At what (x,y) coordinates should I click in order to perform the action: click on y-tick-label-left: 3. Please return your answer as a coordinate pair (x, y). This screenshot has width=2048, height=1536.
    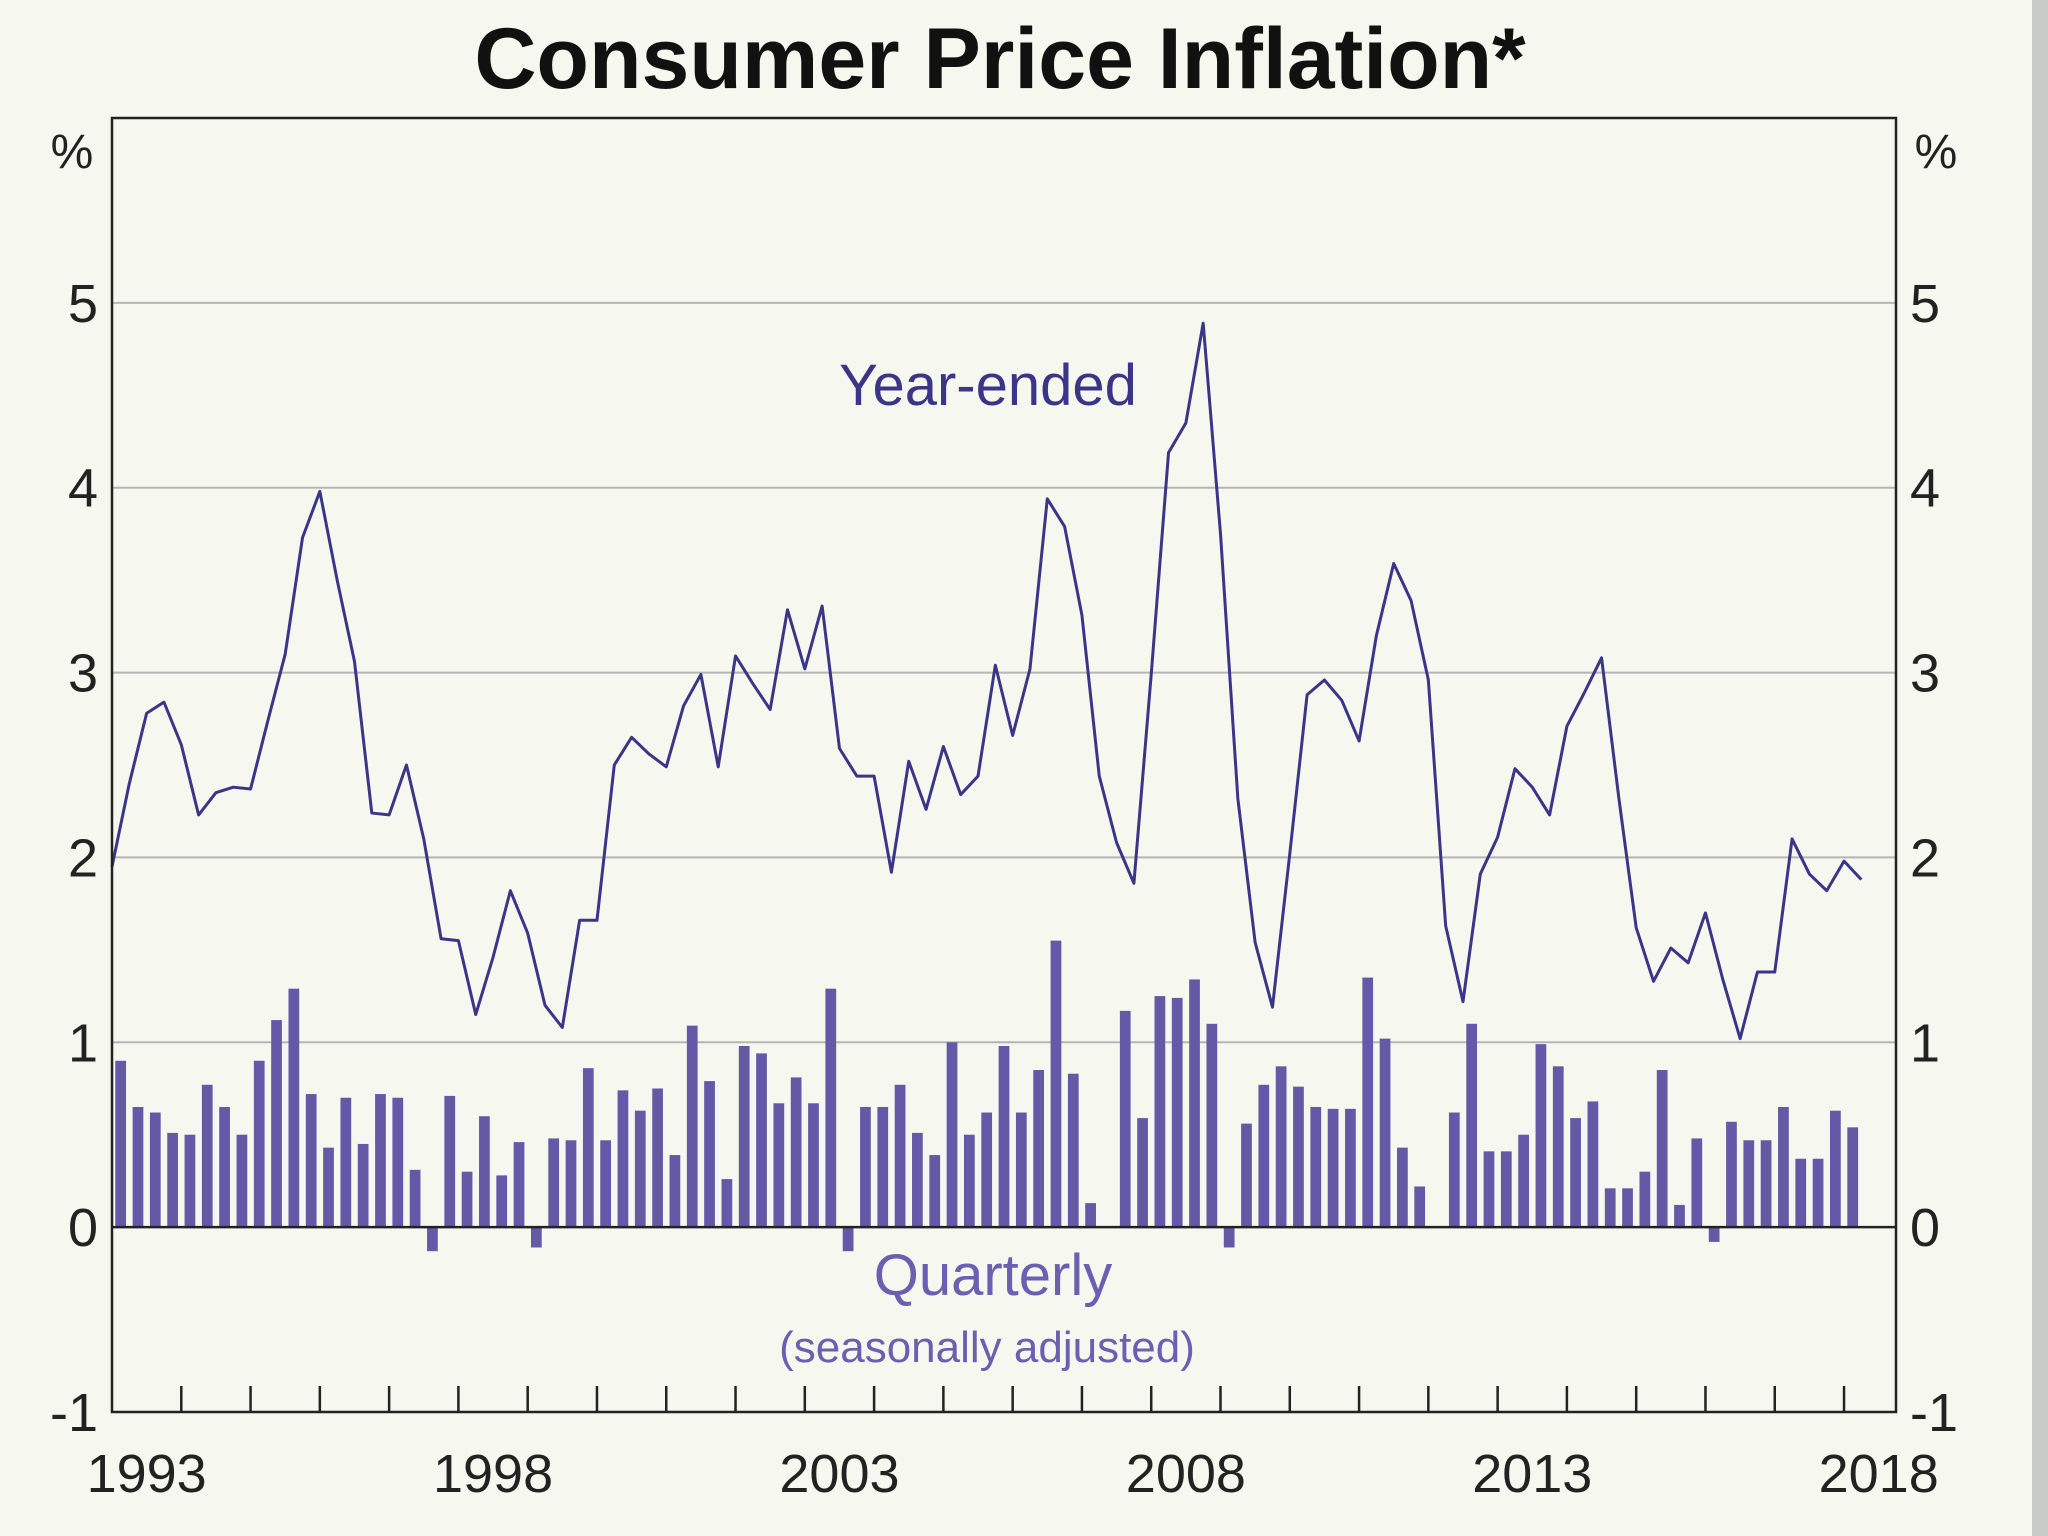
    Looking at the image, I should click on (83, 674).